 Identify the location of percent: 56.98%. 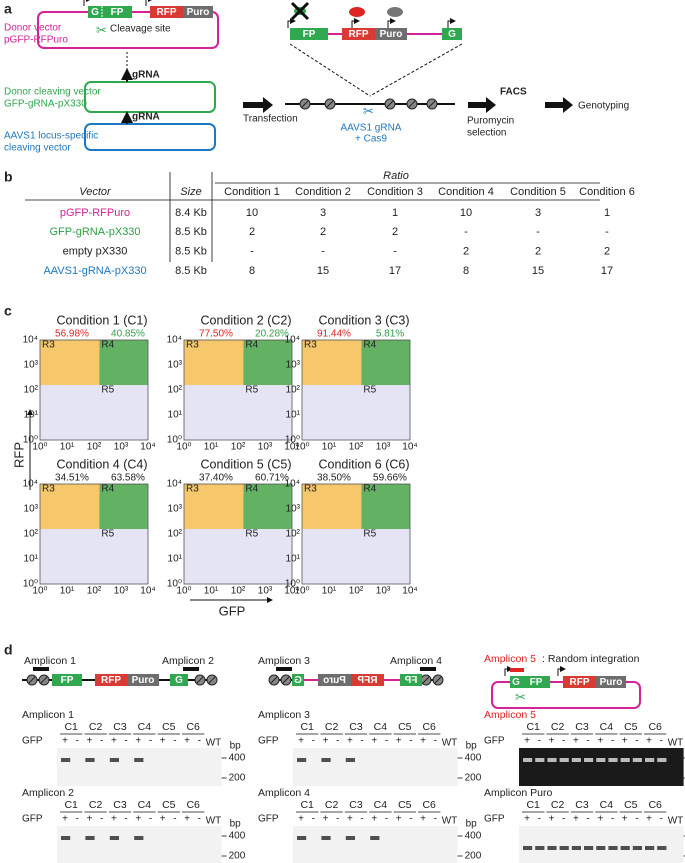
(72, 334).